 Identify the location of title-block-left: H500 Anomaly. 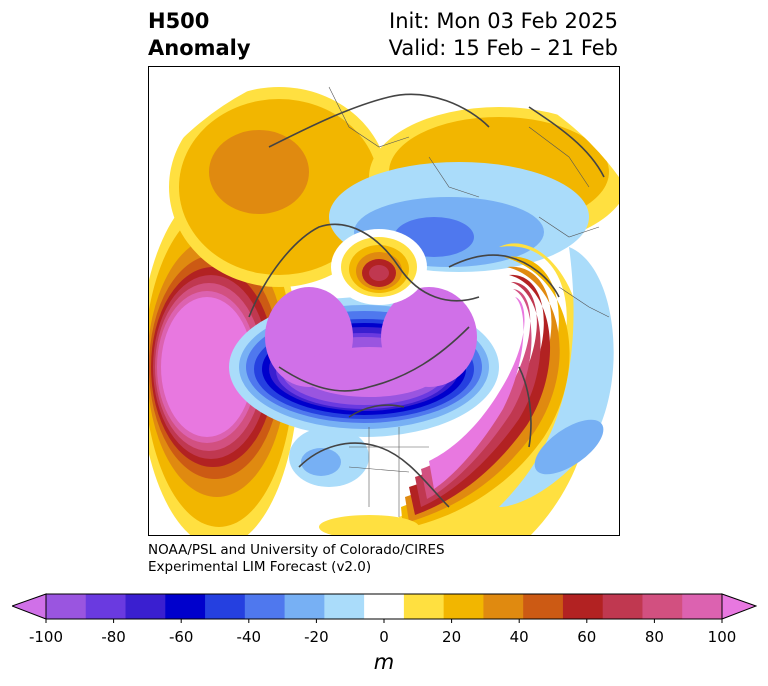
(199, 35).